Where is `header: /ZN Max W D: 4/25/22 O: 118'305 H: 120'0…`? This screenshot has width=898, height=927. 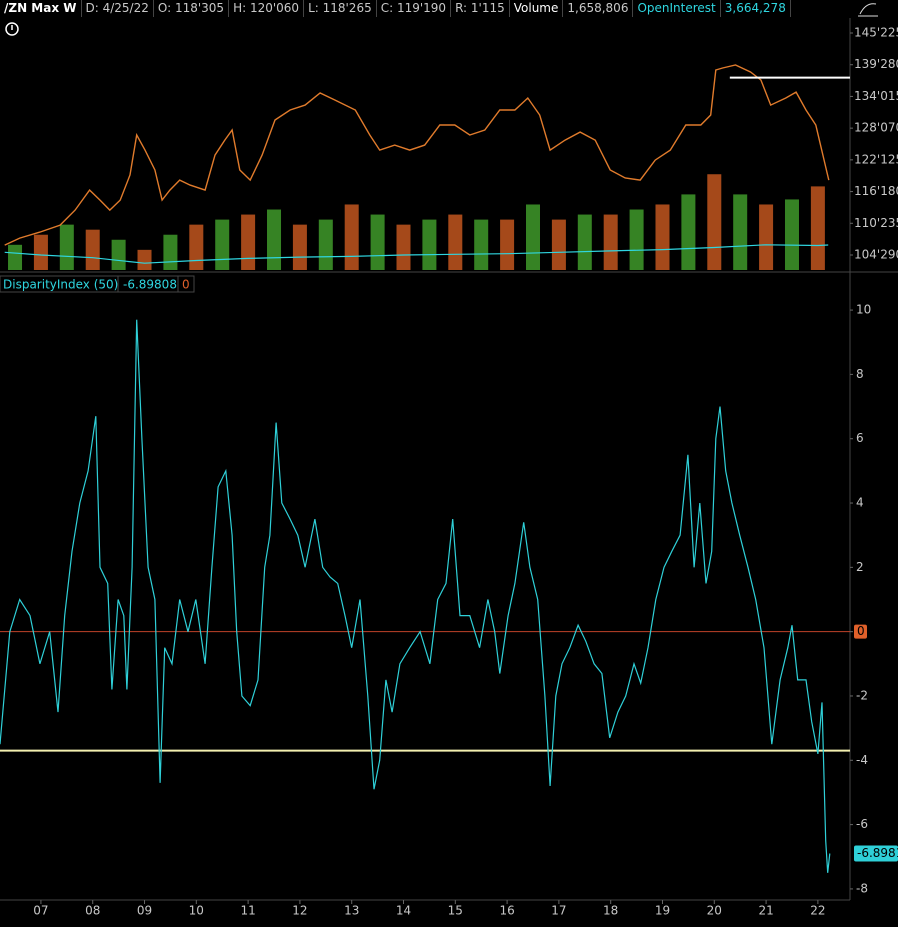 header: /ZN Max W D: 4/25/22 O: 118'305 H: 120'0… is located at coordinates (395, 8).